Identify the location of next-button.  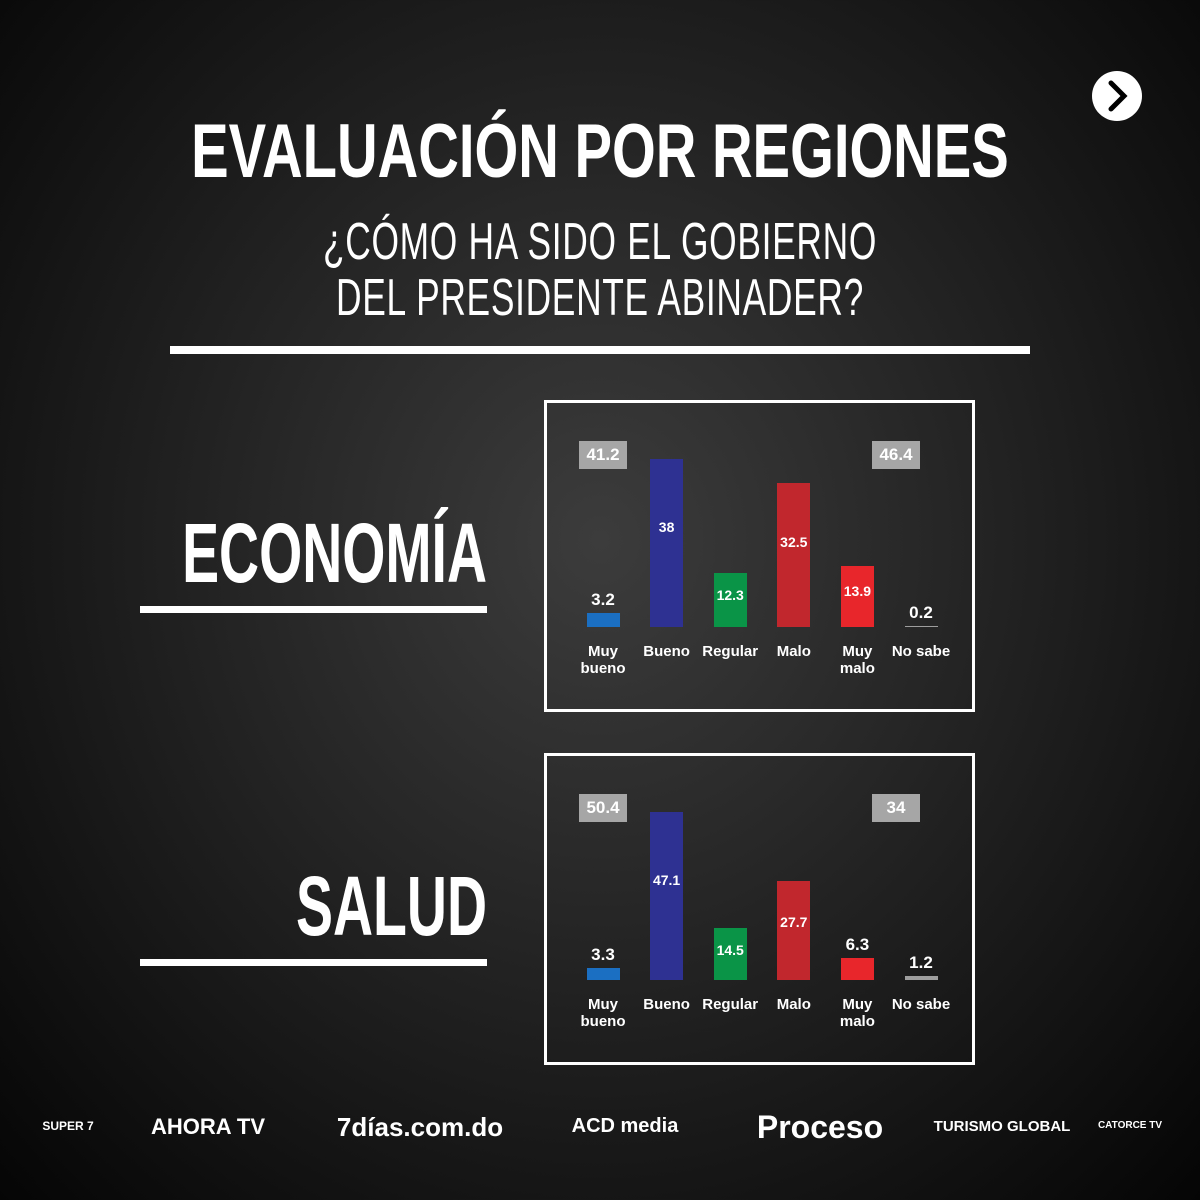
(1117, 96).